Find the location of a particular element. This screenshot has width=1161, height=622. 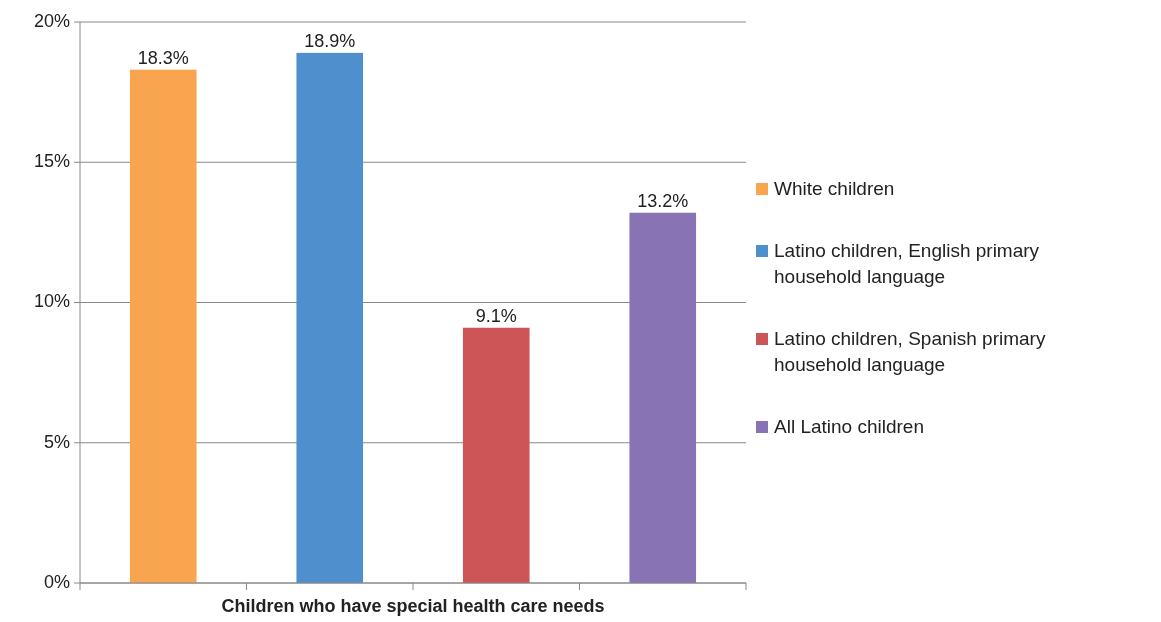

legend-label: Latino children, English primary household language is located at coordinates (907, 264).